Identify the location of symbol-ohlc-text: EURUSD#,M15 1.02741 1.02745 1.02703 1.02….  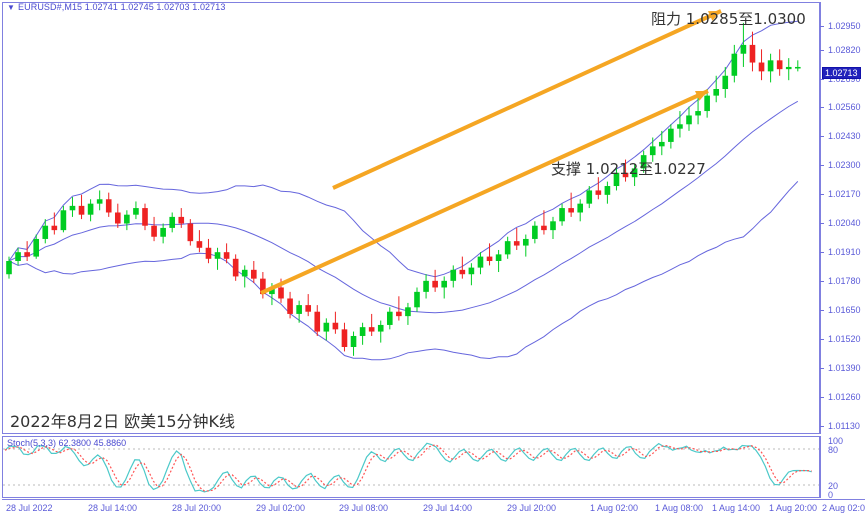
(122, 7).